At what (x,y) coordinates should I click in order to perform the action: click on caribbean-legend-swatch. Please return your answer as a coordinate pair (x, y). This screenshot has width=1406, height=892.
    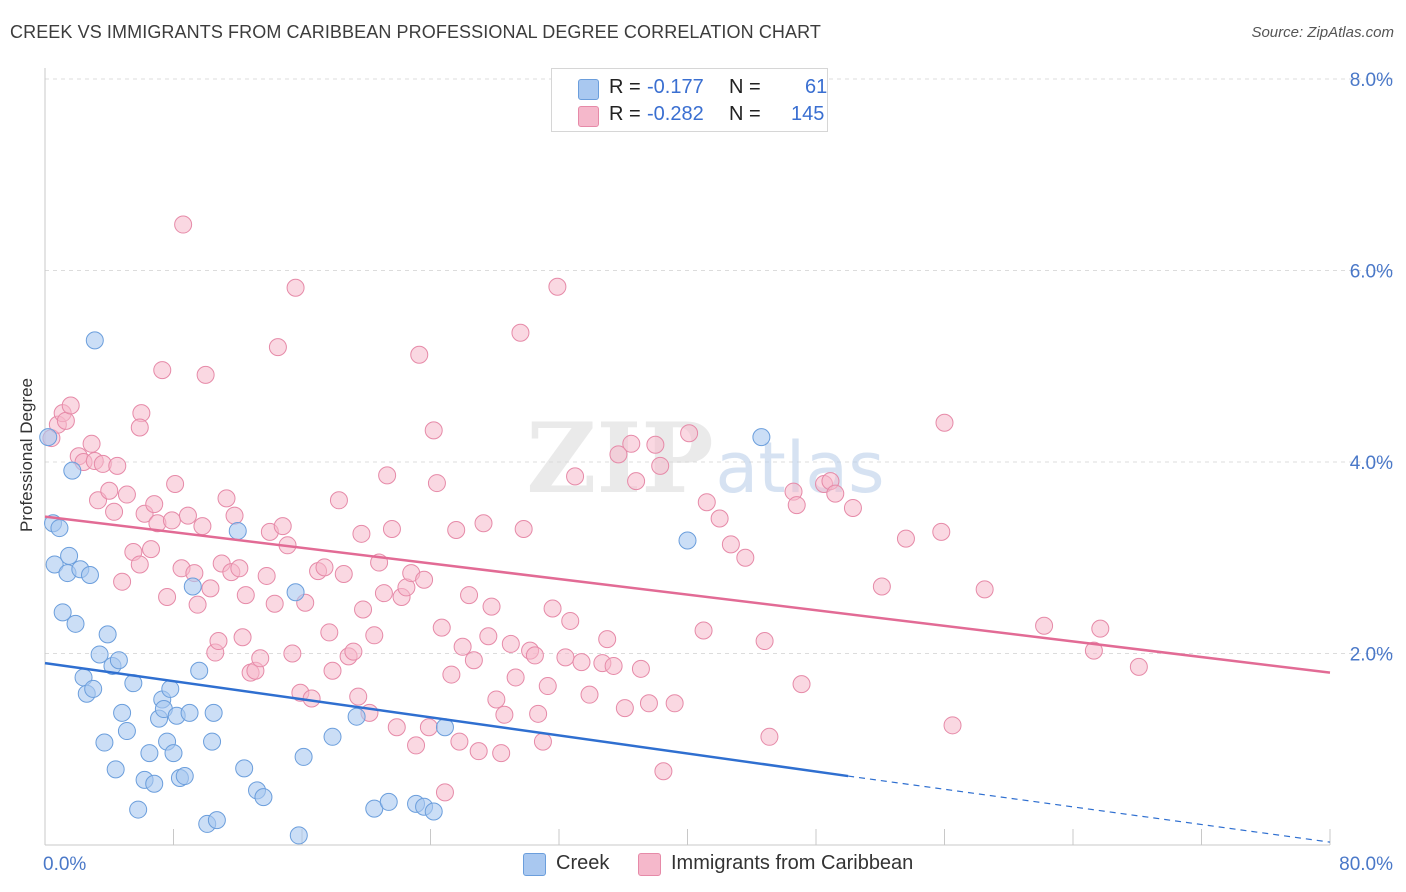
    Looking at the image, I should click on (649, 864).